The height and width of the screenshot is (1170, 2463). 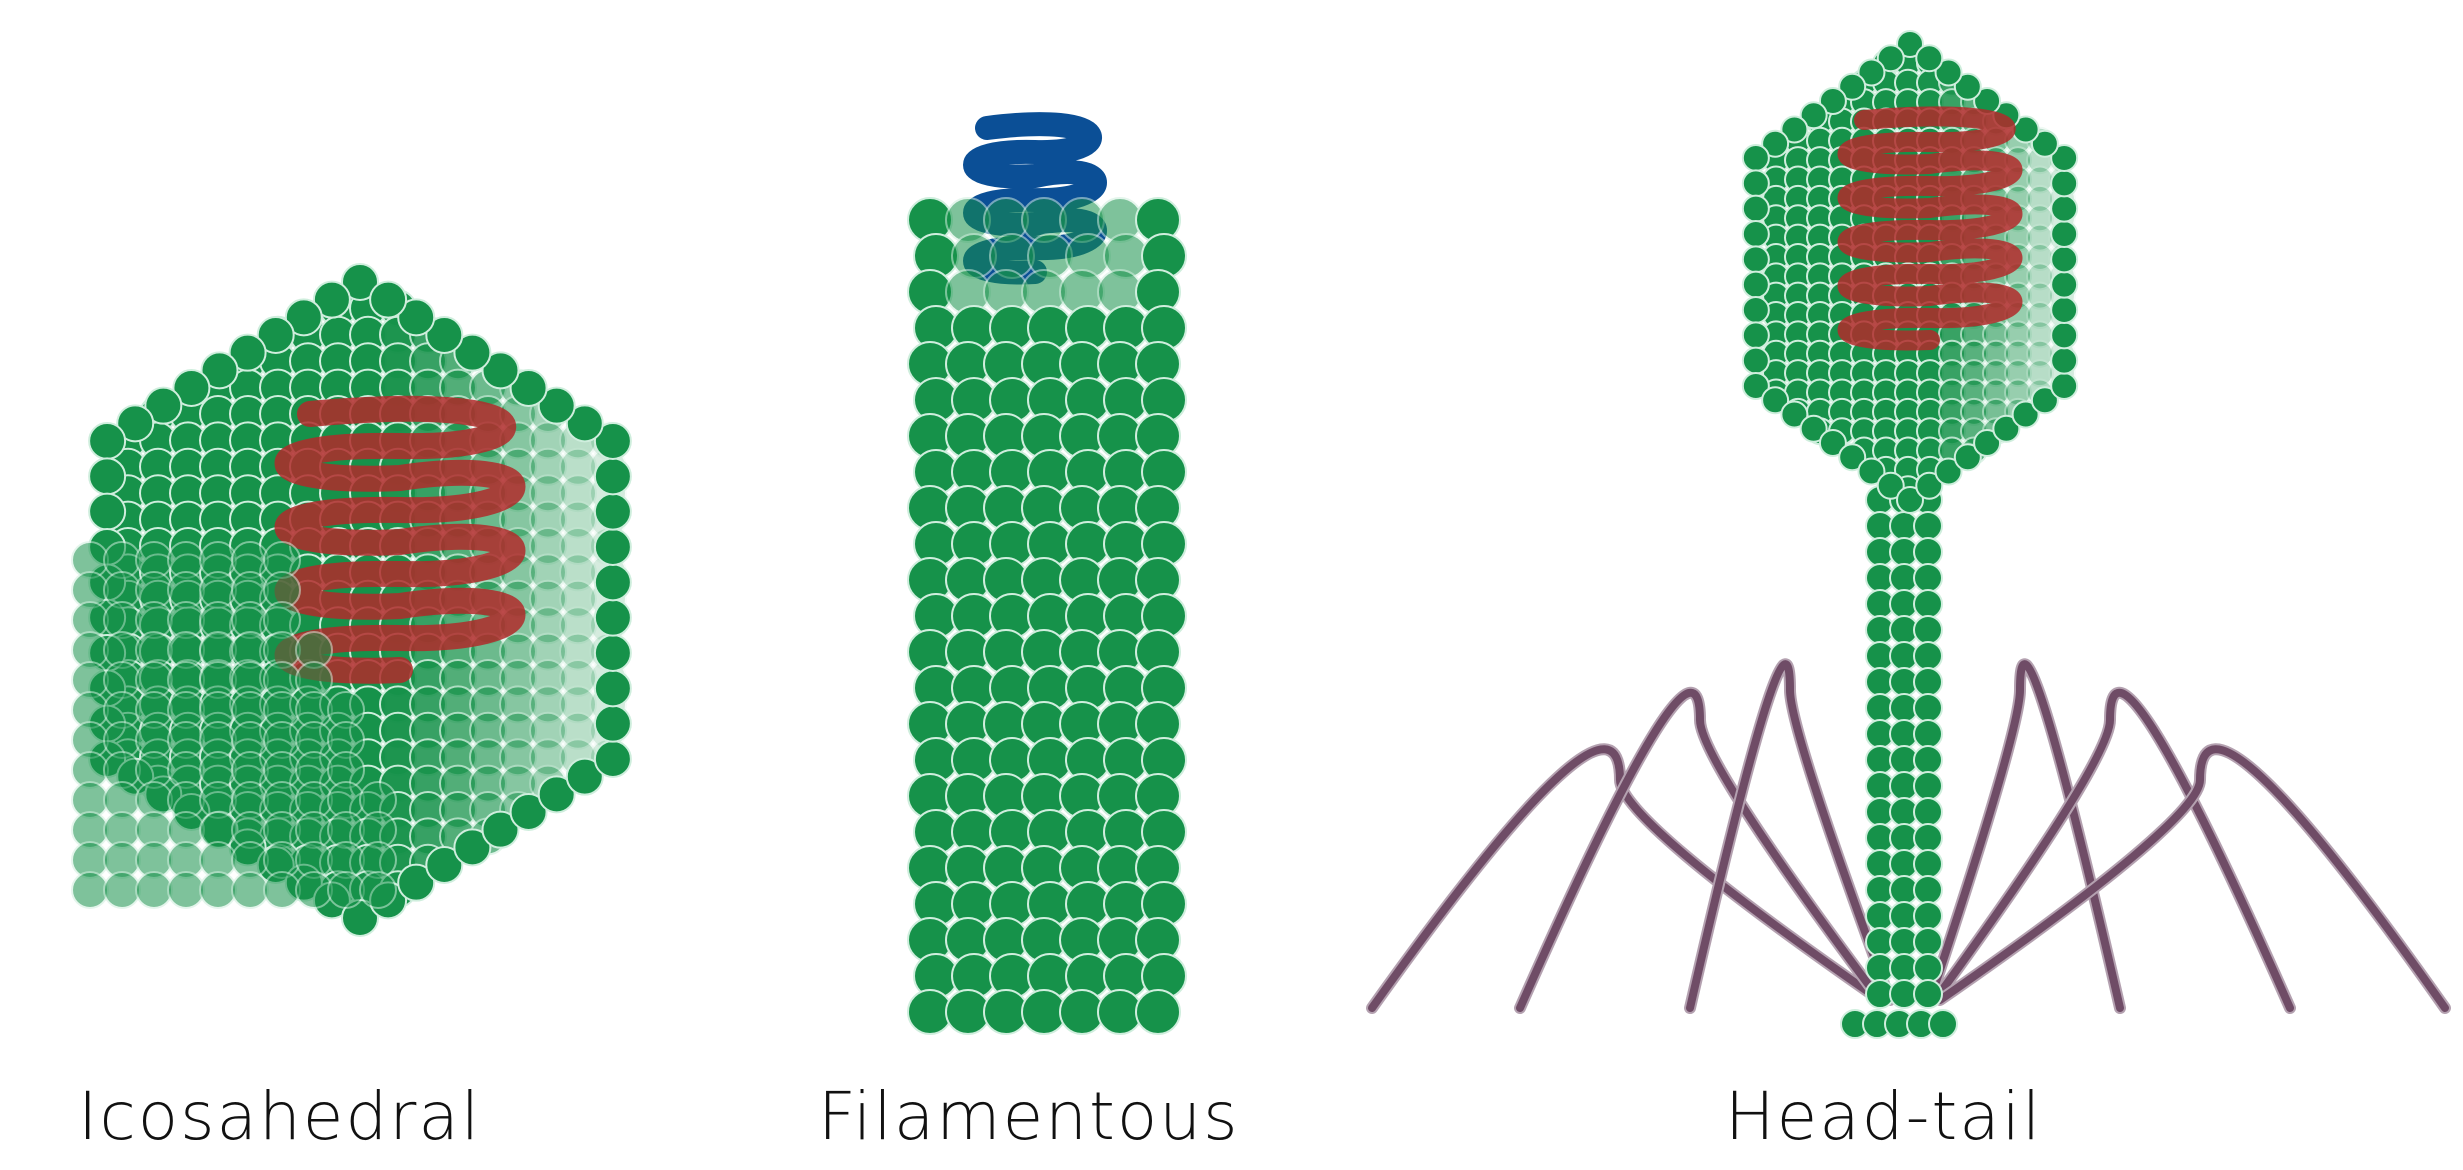 I want to click on head-capsid, so click(x=1910, y=272).